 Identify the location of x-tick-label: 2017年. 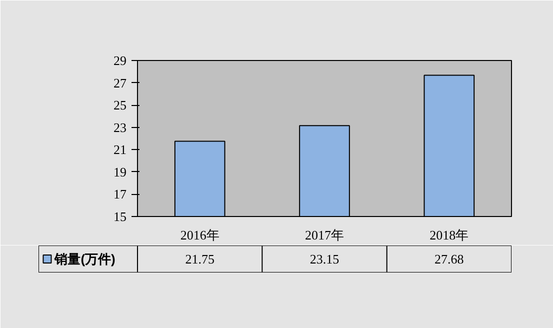
(324, 235).